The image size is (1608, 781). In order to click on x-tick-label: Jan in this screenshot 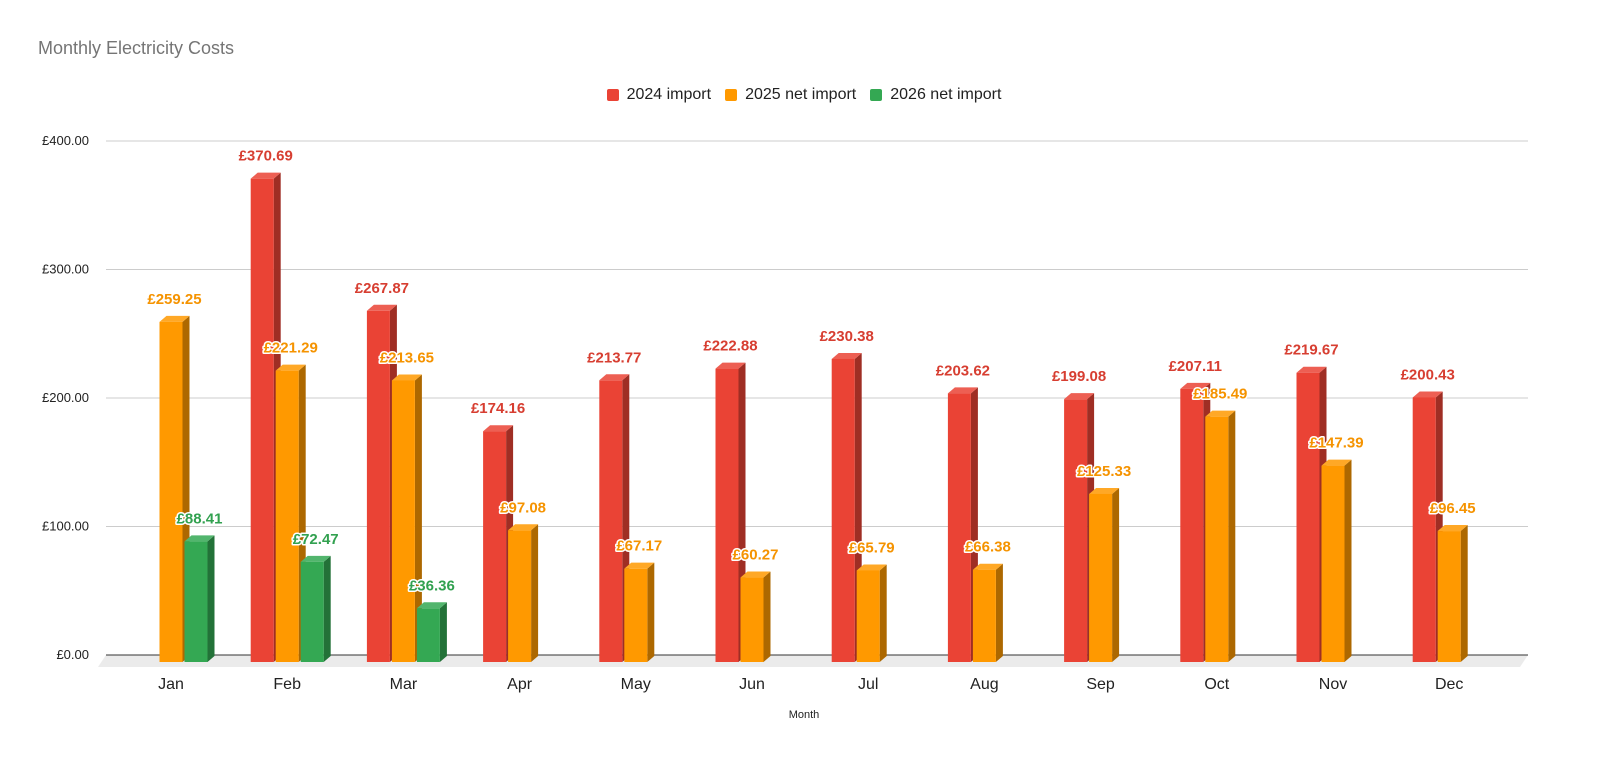, I will do `click(171, 684)`.